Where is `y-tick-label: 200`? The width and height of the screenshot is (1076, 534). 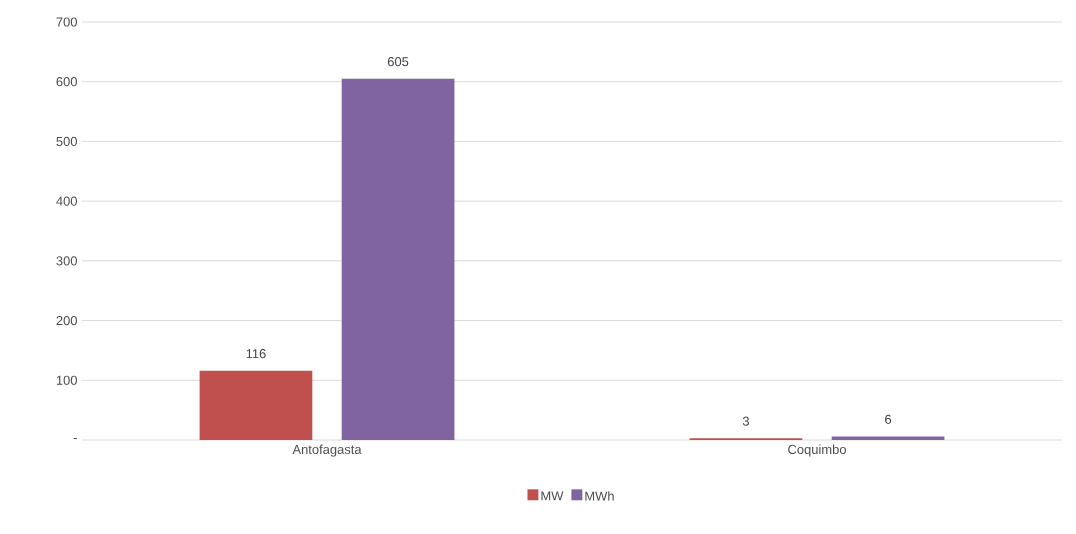
y-tick-label: 200 is located at coordinates (66, 320).